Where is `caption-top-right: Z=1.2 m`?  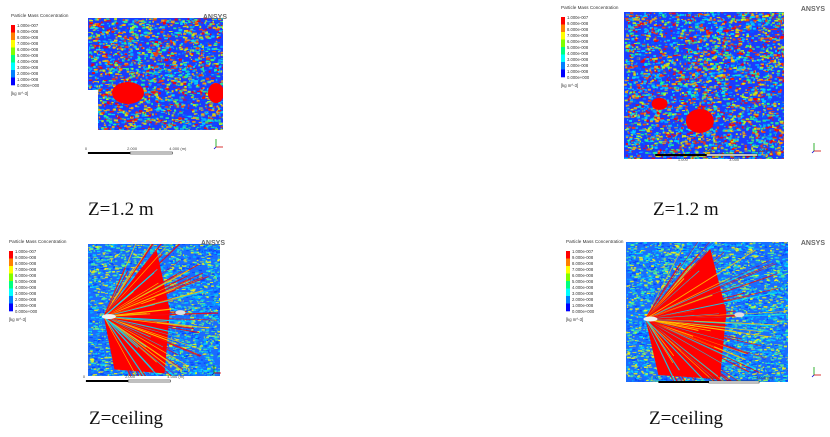 caption-top-right: Z=1.2 m is located at coordinates (686, 209).